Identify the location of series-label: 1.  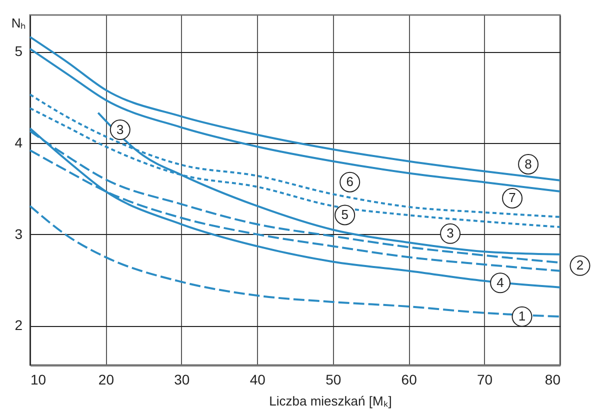
(522, 316).